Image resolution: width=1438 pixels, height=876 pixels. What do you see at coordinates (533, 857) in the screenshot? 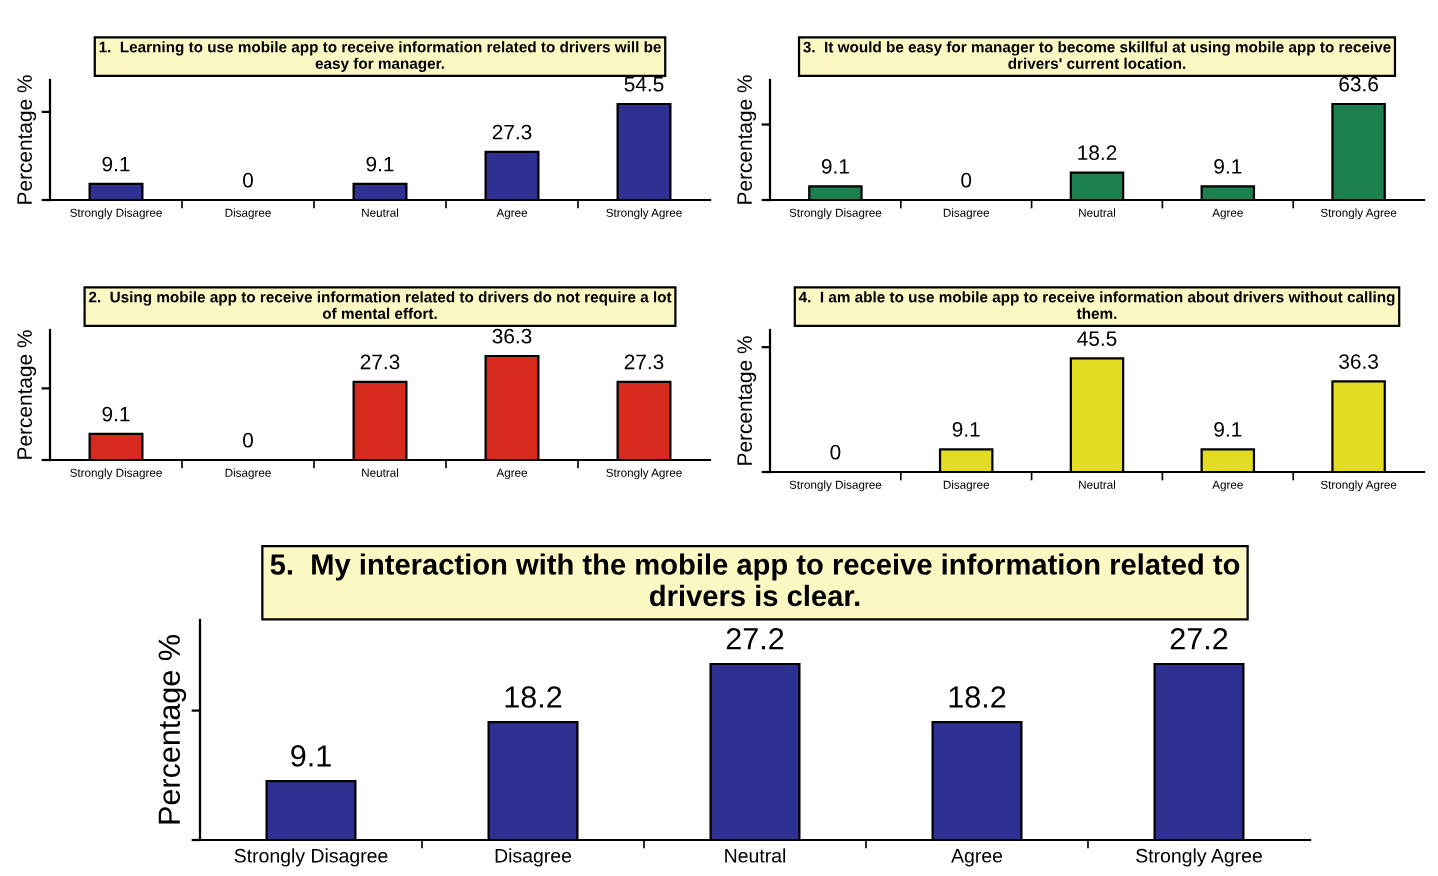
I see `x-tick-label: Disagree` at bounding box center [533, 857].